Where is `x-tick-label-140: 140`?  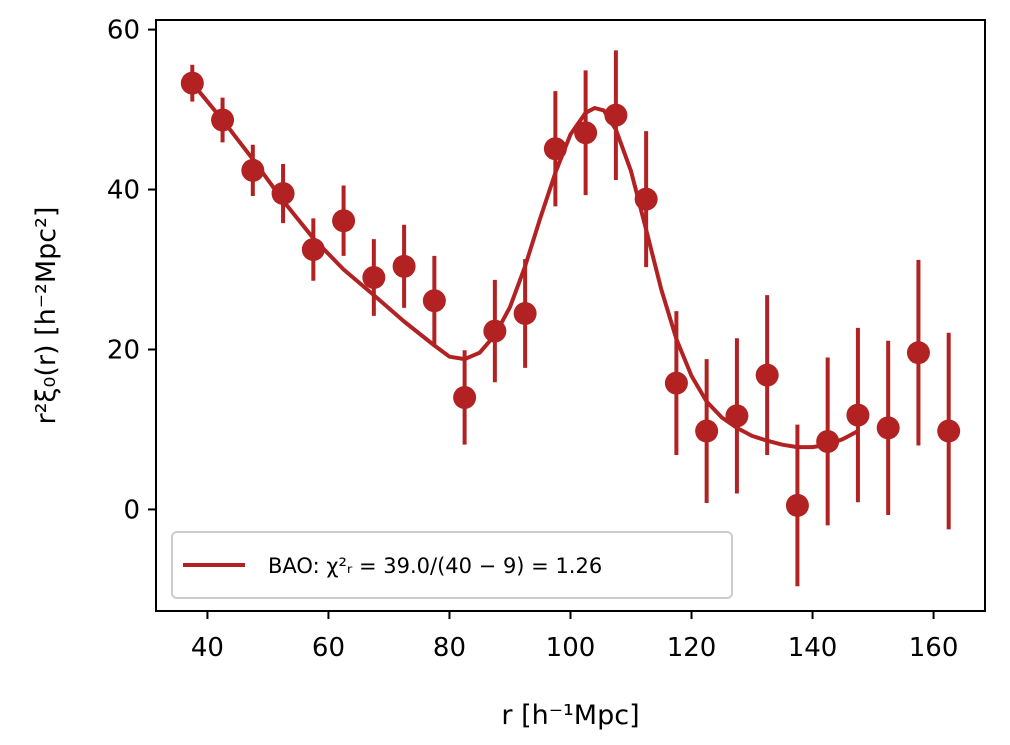 x-tick-label-140: 140 is located at coordinates (813, 648).